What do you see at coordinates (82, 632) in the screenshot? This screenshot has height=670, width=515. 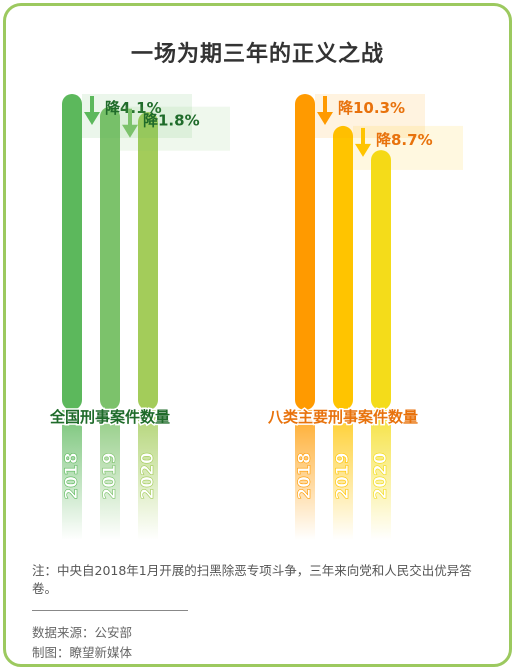 I see `data-source: 数据来源：公安部` at bounding box center [82, 632].